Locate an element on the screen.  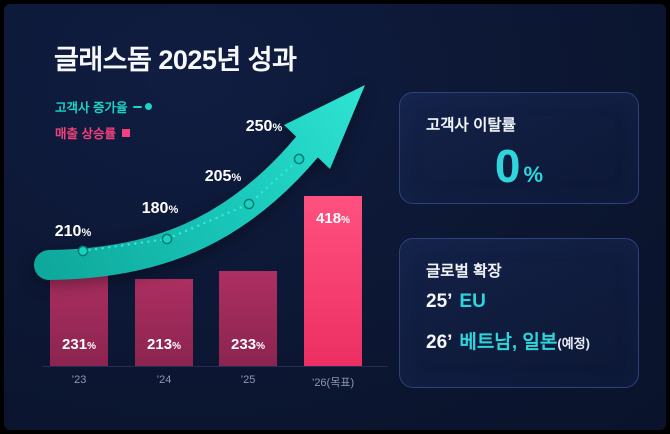
churn-value: 0% is located at coordinates (519, 166).